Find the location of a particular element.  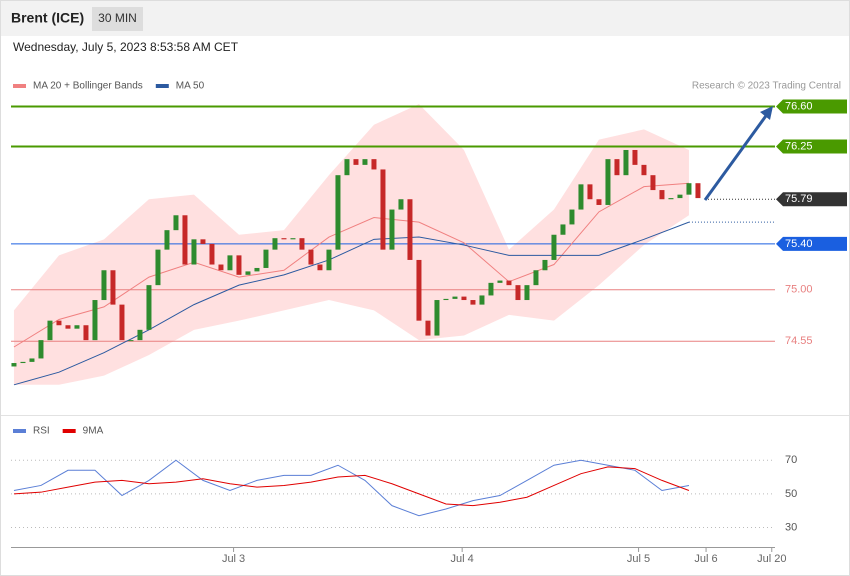

rsi-line is located at coordinates (351, 488).